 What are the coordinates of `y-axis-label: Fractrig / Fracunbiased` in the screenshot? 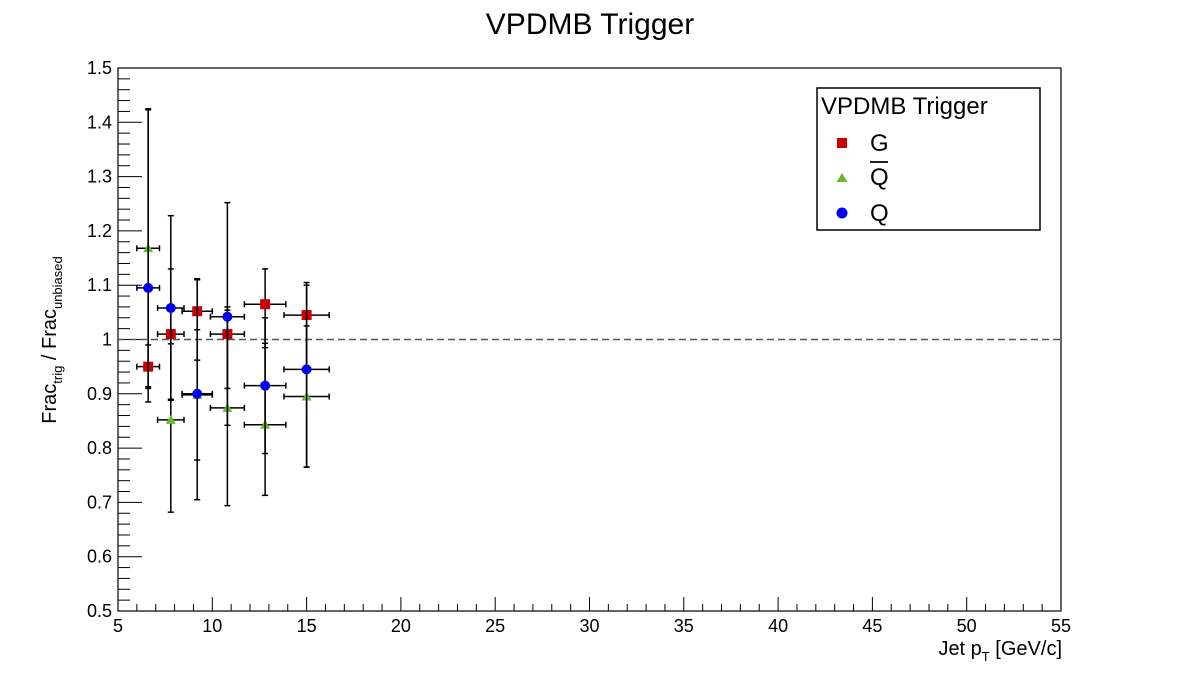 It's located at (52, 340).